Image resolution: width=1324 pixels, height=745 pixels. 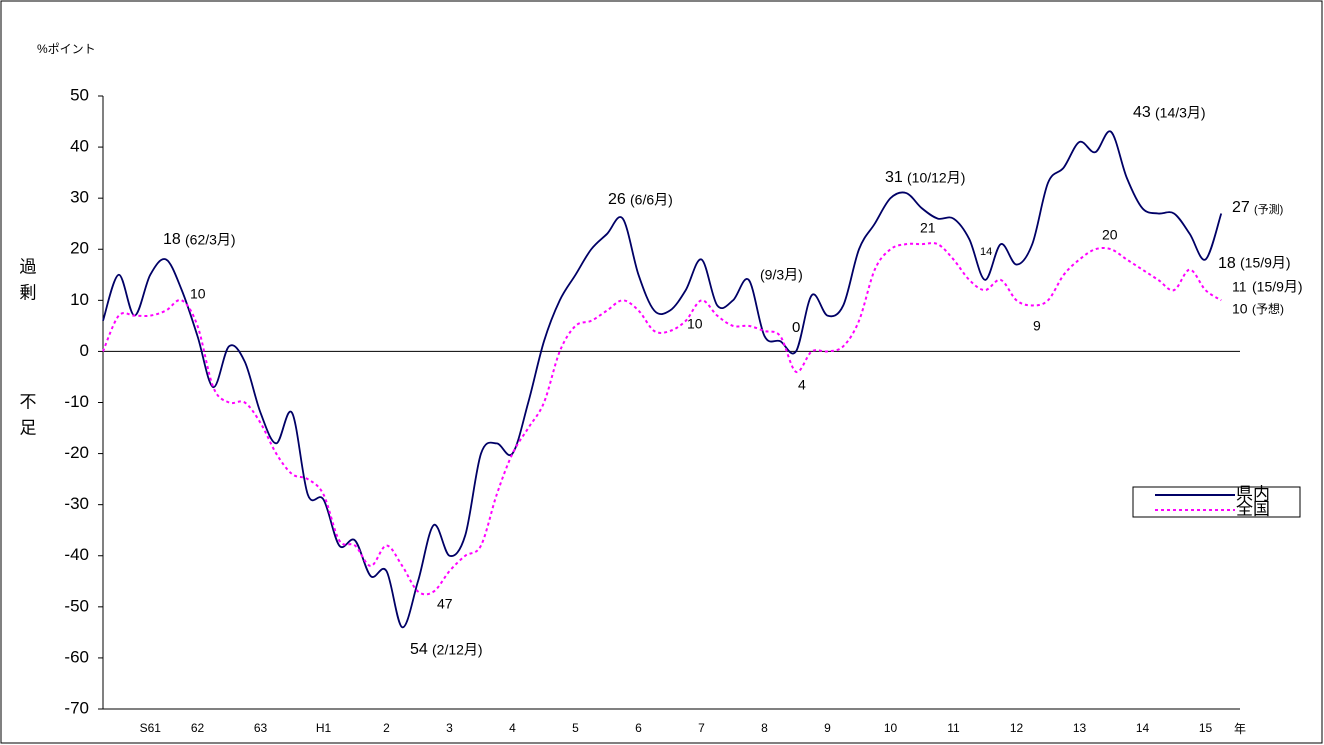 What do you see at coordinates (151, 728) in the screenshot?
I see `x-tick-label: S61` at bounding box center [151, 728].